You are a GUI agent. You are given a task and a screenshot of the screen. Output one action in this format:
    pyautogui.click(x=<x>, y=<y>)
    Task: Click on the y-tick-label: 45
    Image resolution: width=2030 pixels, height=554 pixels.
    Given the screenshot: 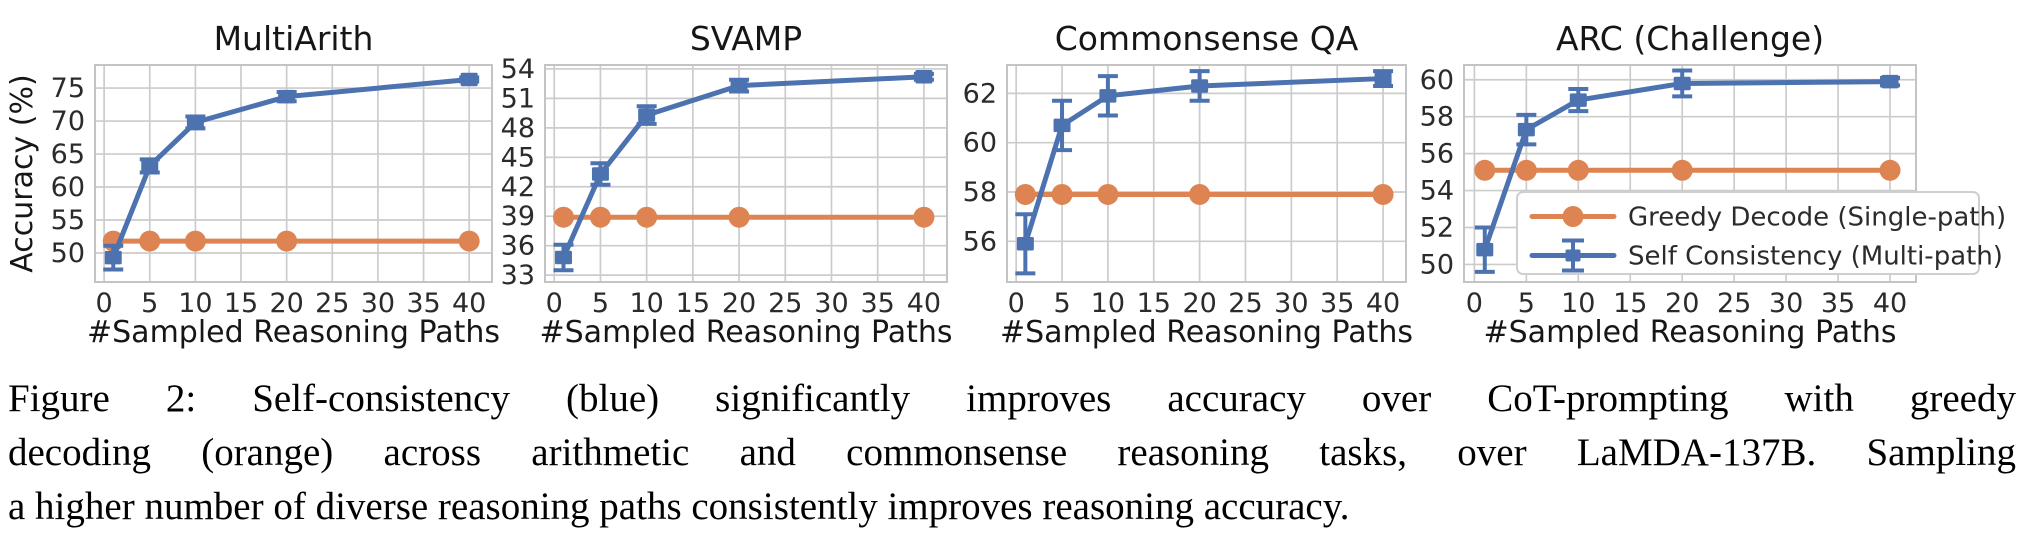 What is the action you would take?
    pyautogui.click(x=518, y=157)
    